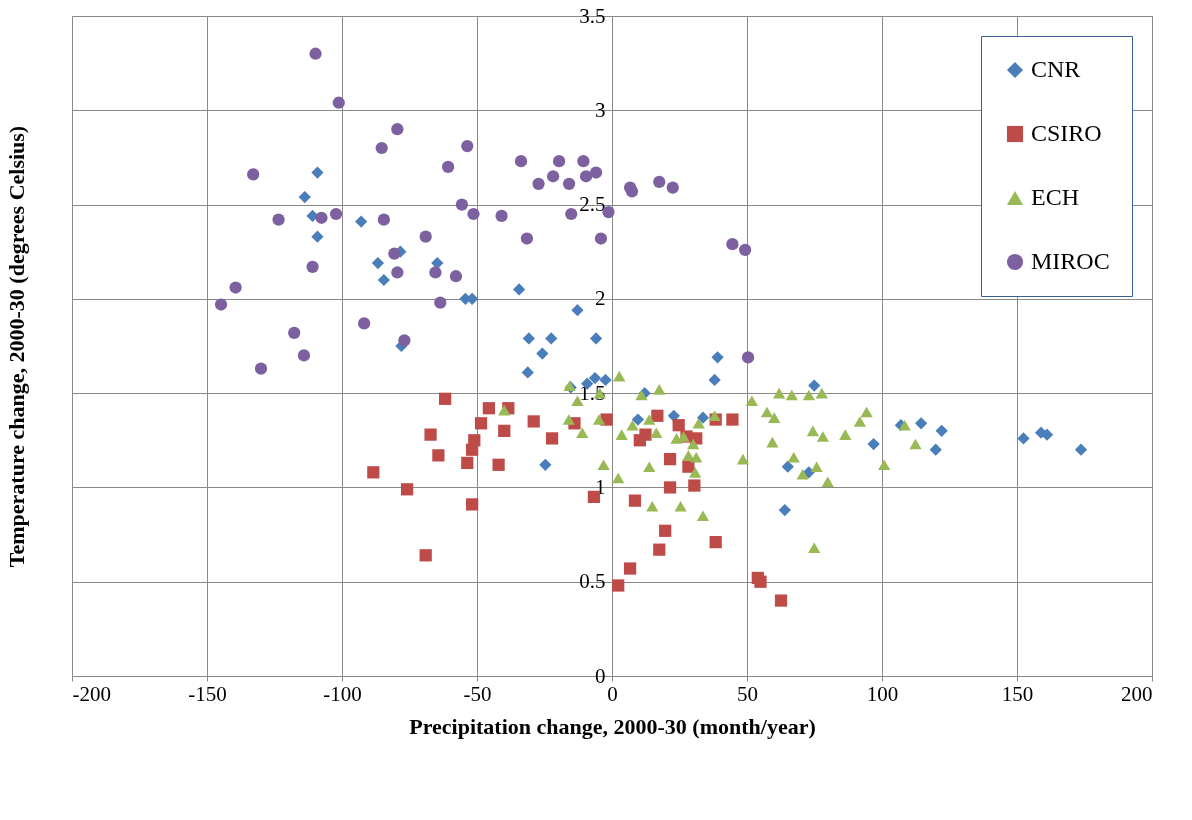 This screenshot has width=1192, height=820. I want to click on x-tick-label: 50, so click(747, 693).